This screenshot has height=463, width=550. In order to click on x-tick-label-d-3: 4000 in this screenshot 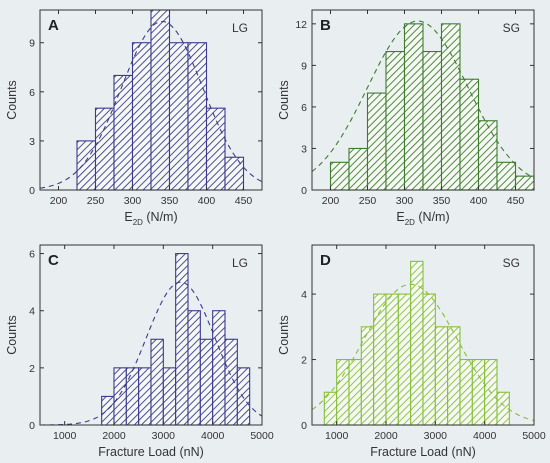, I will do `click(485, 436)`.